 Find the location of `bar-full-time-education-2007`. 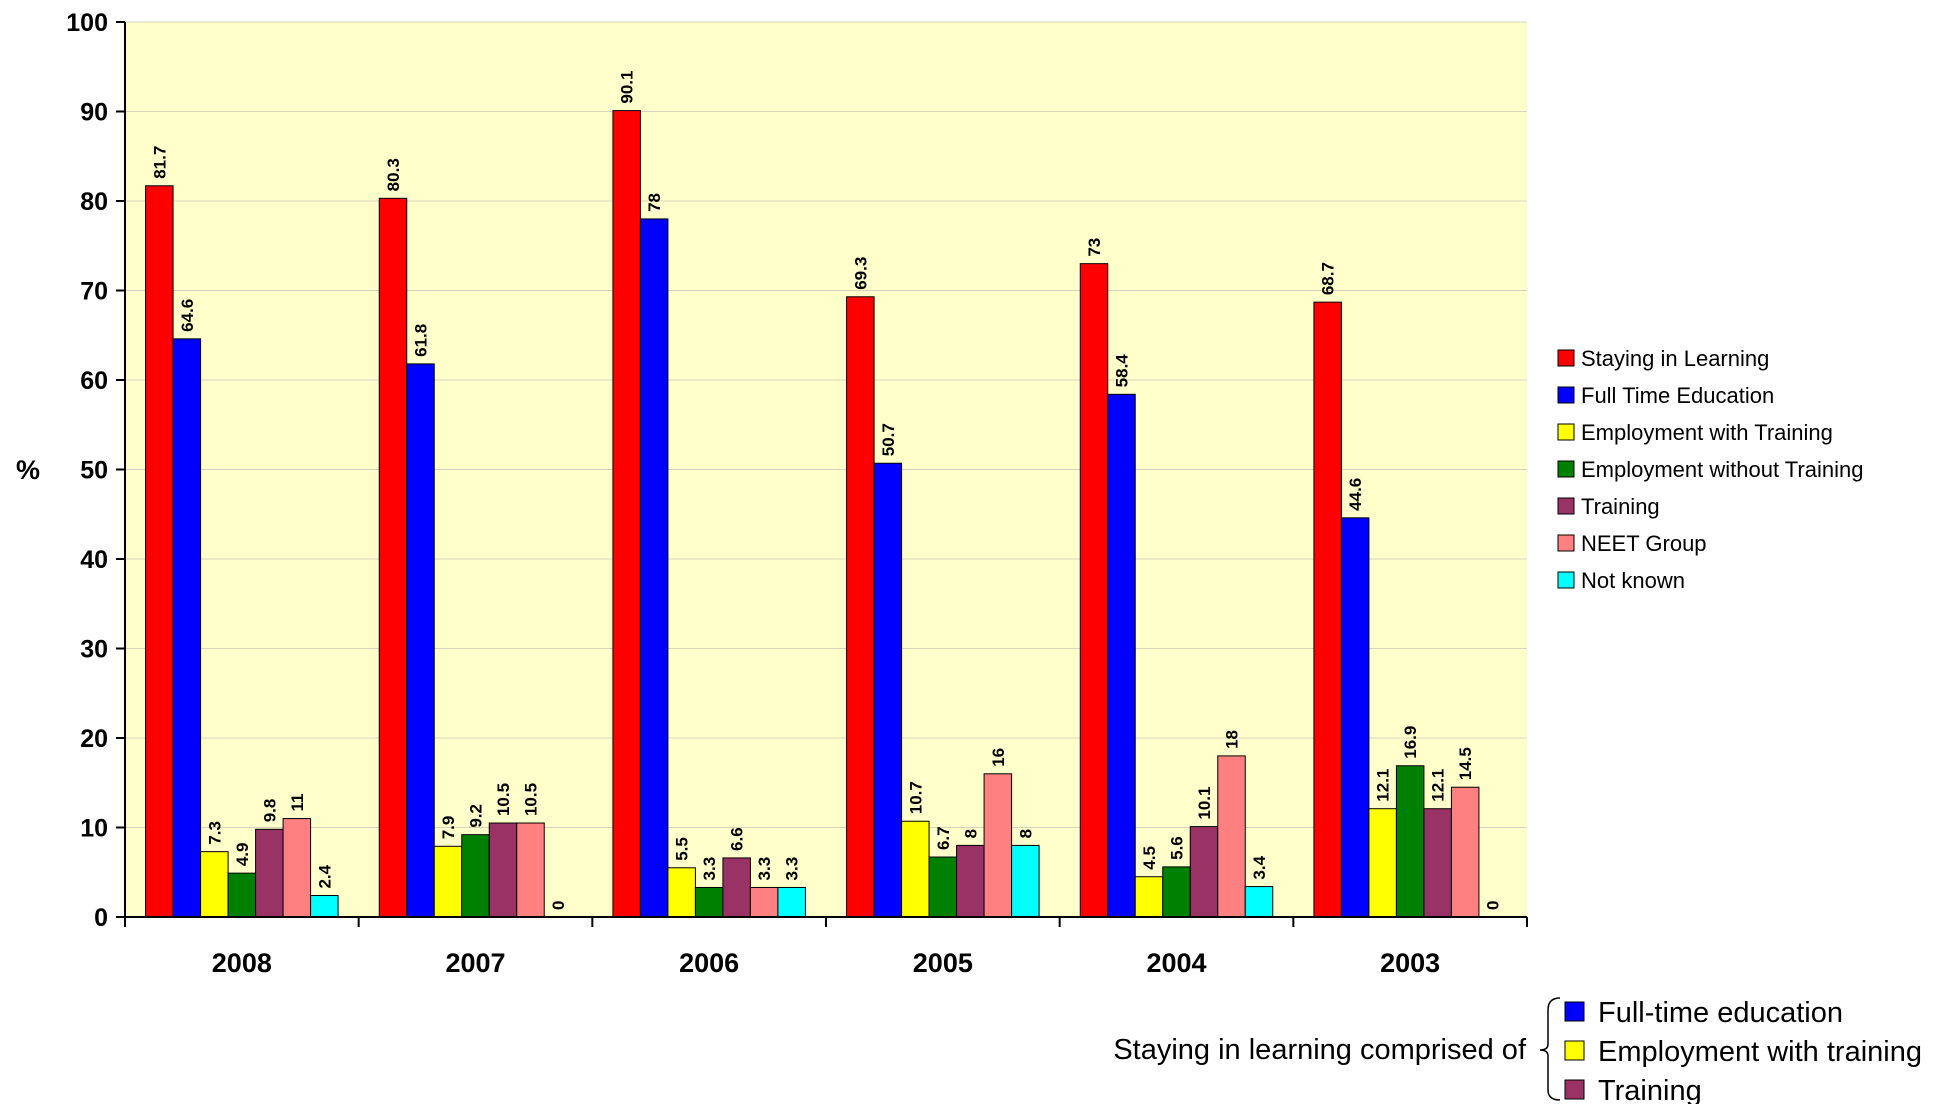

bar-full-time-education-2007 is located at coordinates (420, 640).